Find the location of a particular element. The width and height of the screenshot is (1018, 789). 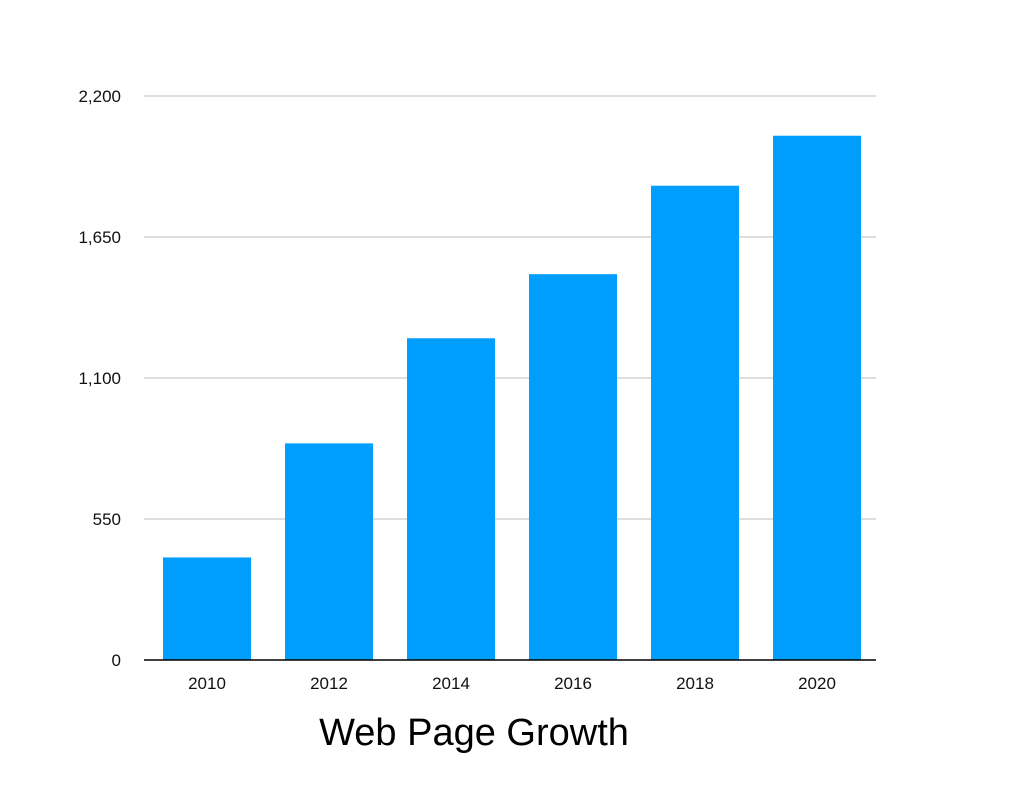

bar-2010 is located at coordinates (207, 608).